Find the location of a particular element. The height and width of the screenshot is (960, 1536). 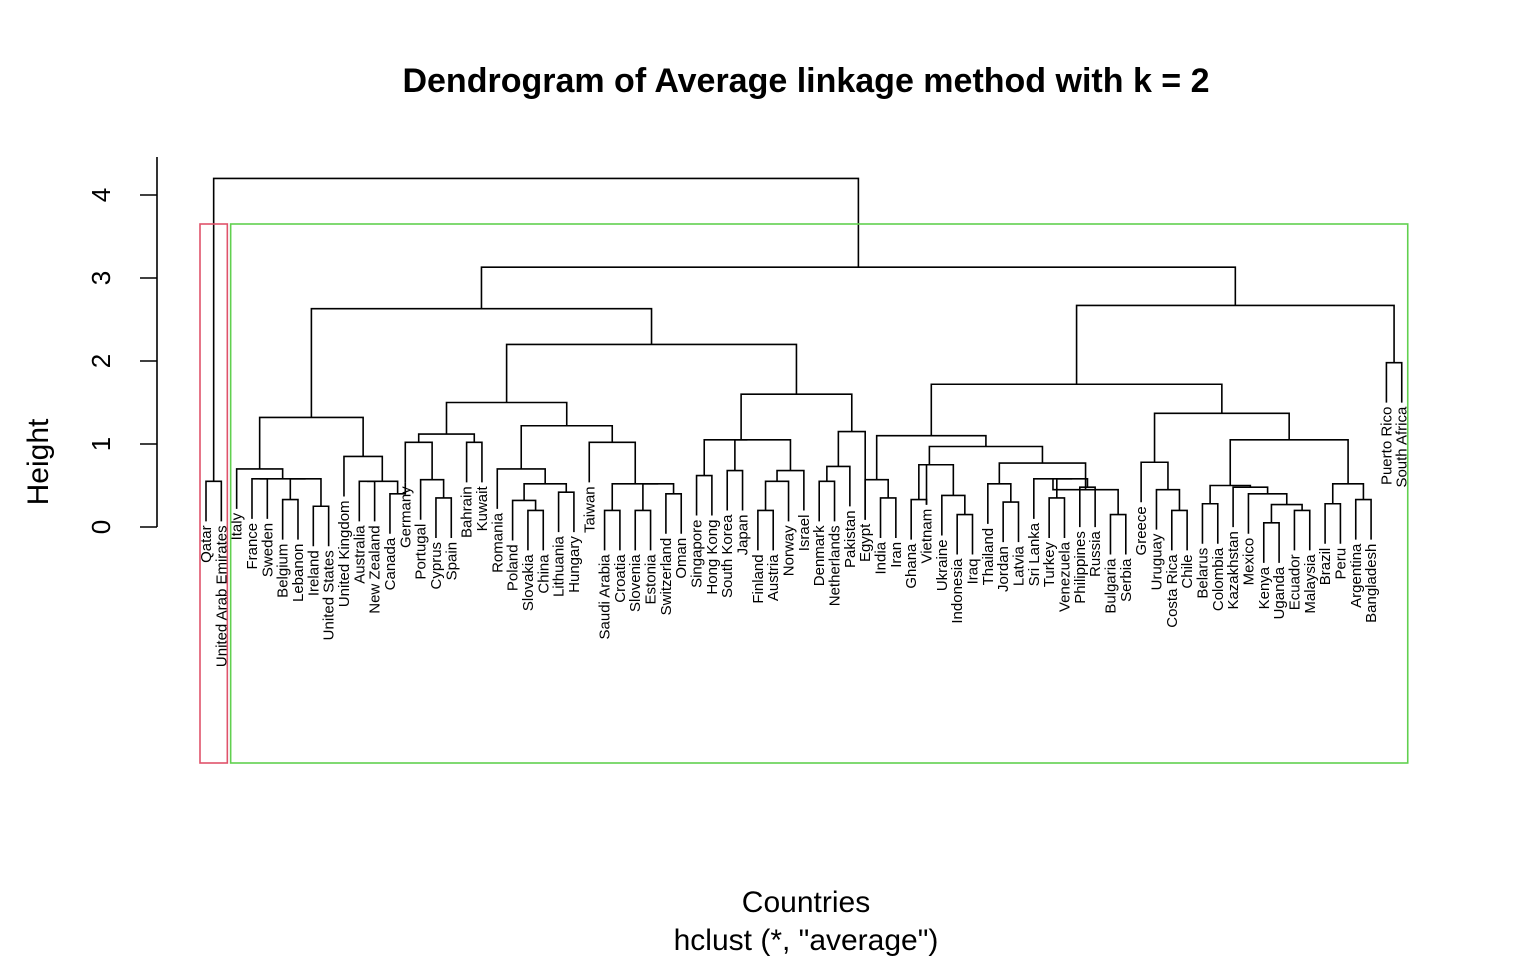

leaf-label: Denmark is located at coordinates (819, 555).